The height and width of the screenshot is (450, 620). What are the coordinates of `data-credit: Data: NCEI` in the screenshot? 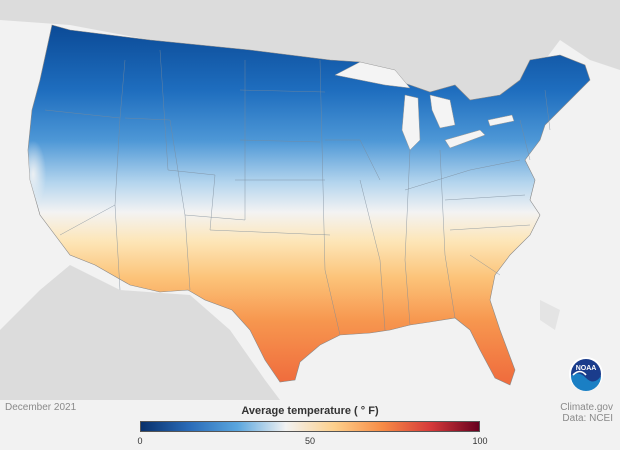 It's located at (587, 418).